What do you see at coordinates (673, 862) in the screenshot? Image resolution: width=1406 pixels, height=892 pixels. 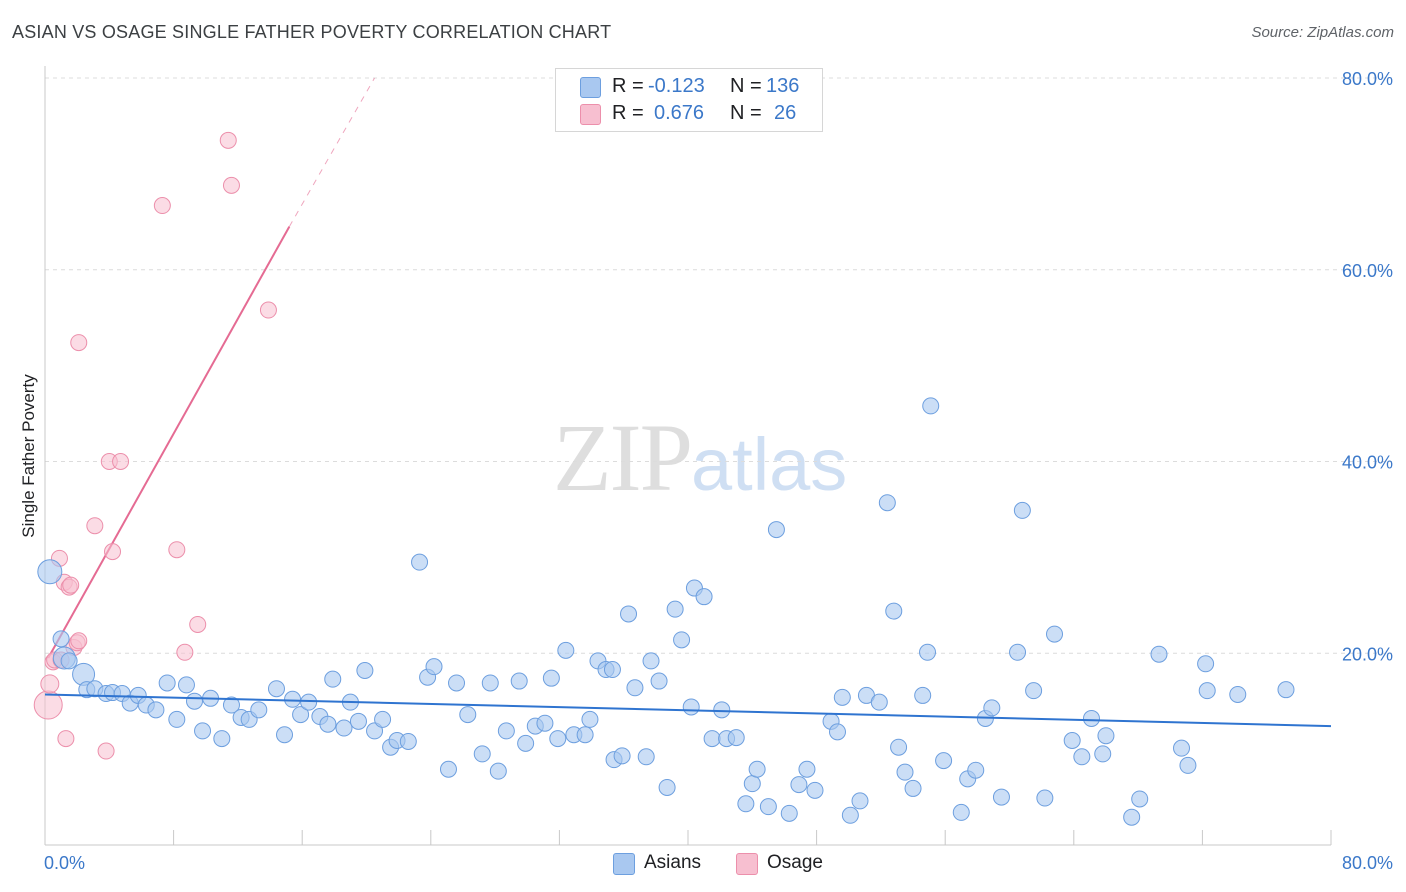 I see `asians-legend-label: Asians` at bounding box center [673, 862].